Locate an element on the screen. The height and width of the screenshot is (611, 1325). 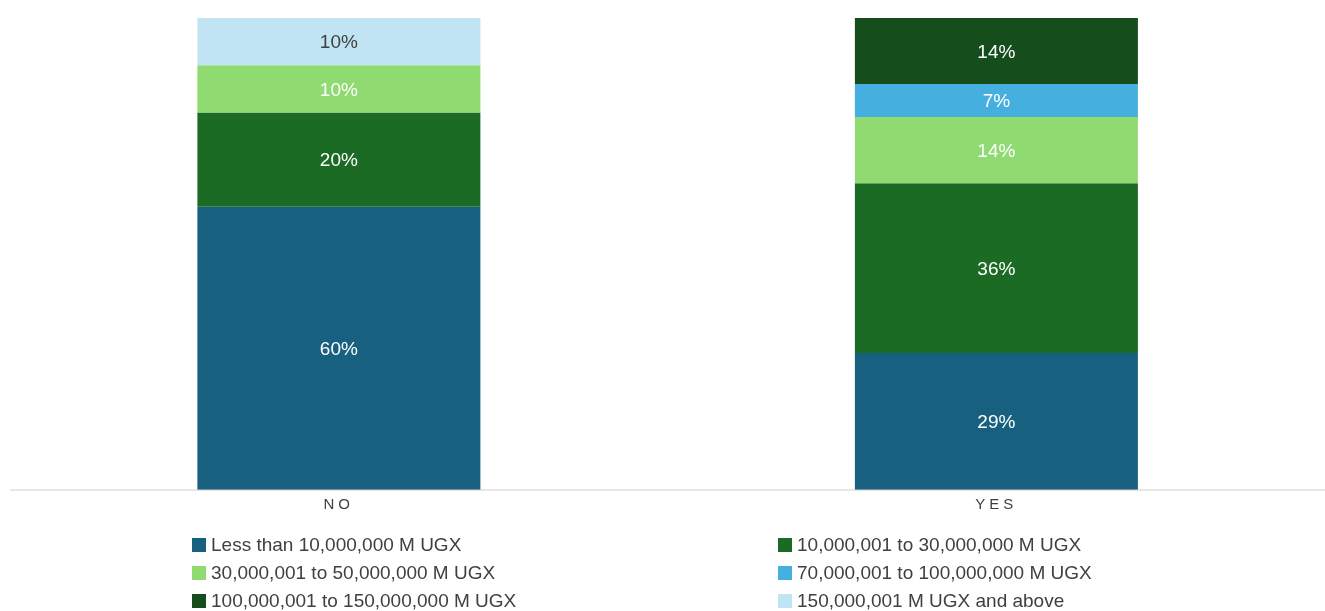
legend-label: 70,000,001 to 100,000,000 M UGX is located at coordinates (944, 573).